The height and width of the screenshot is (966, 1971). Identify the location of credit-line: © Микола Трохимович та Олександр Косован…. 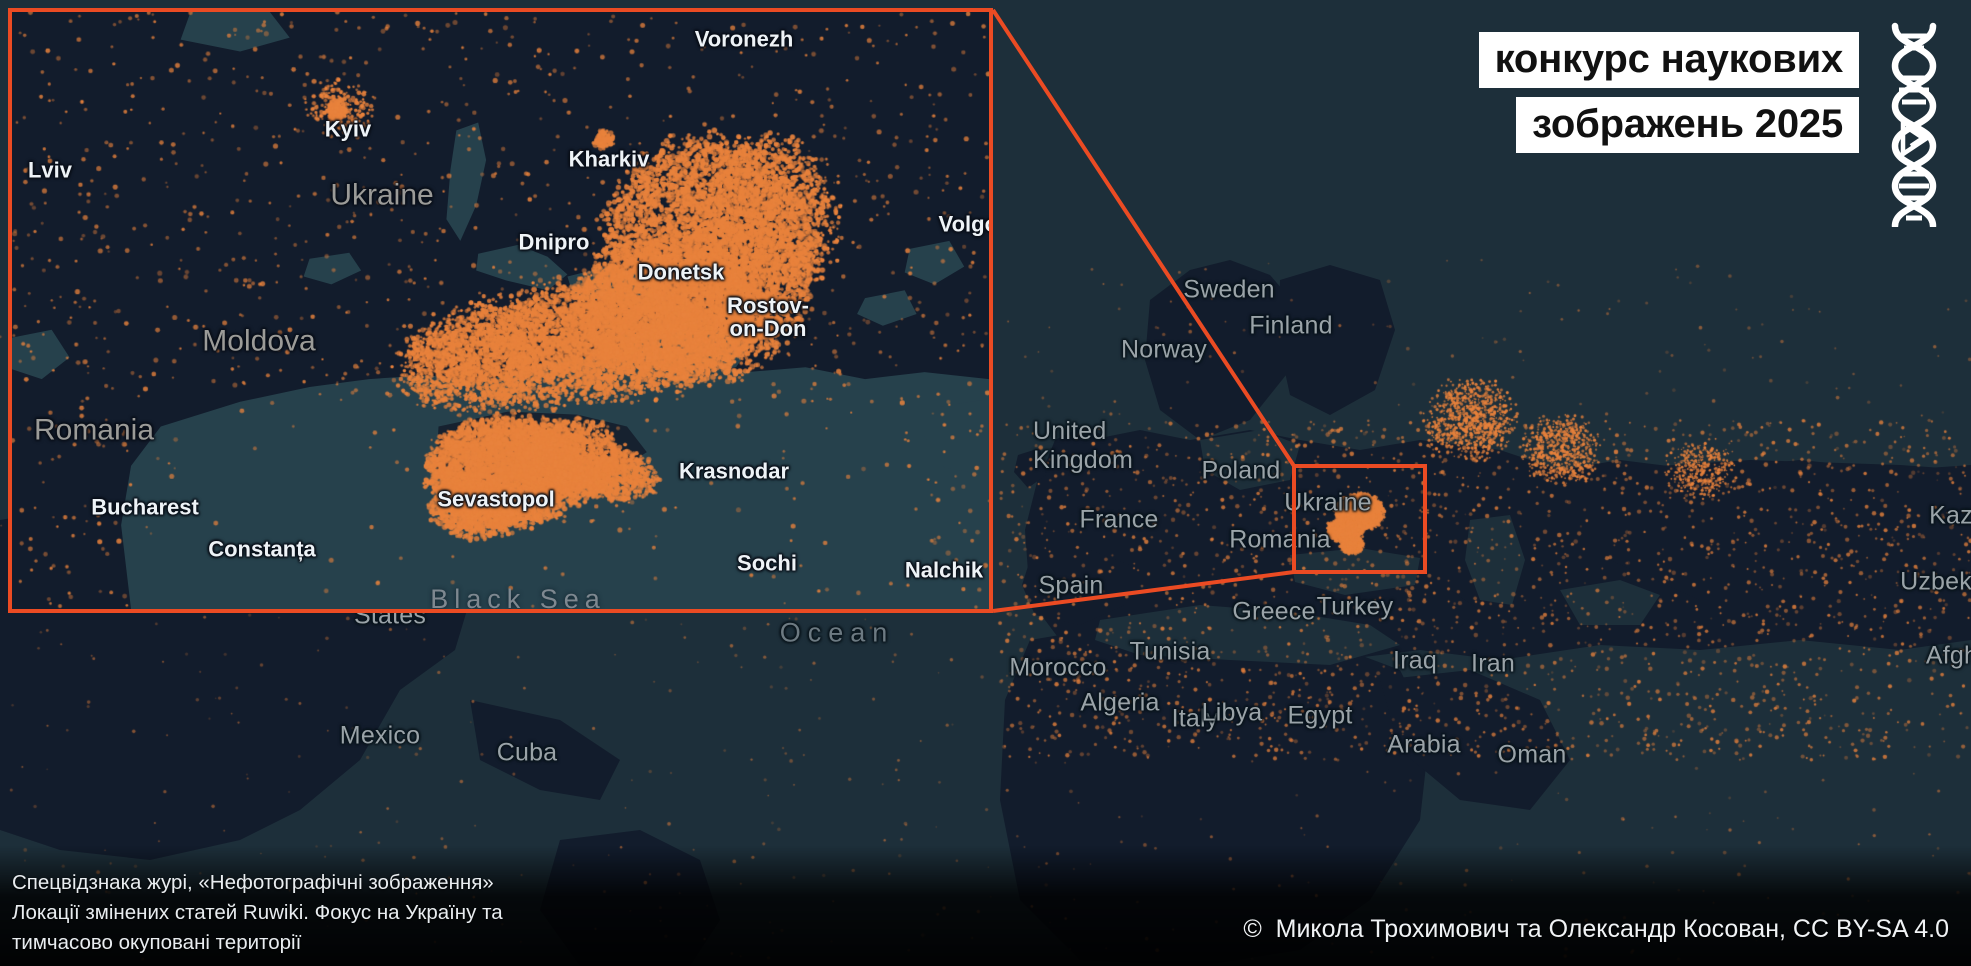
(1596, 929).